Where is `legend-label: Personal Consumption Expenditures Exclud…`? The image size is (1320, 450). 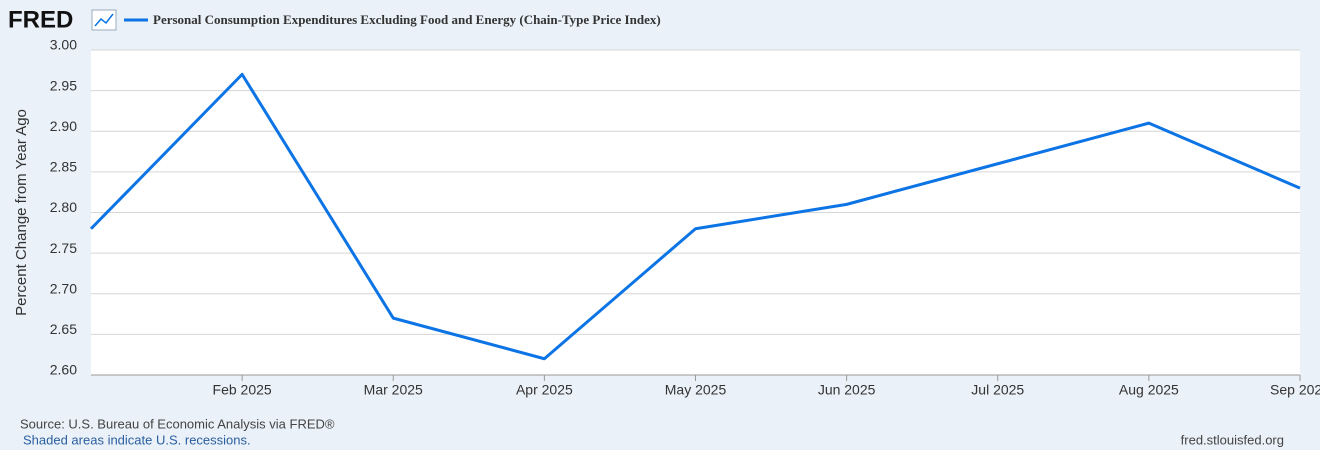 legend-label: Personal Consumption Expenditures Exclud… is located at coordinates (407, 19).